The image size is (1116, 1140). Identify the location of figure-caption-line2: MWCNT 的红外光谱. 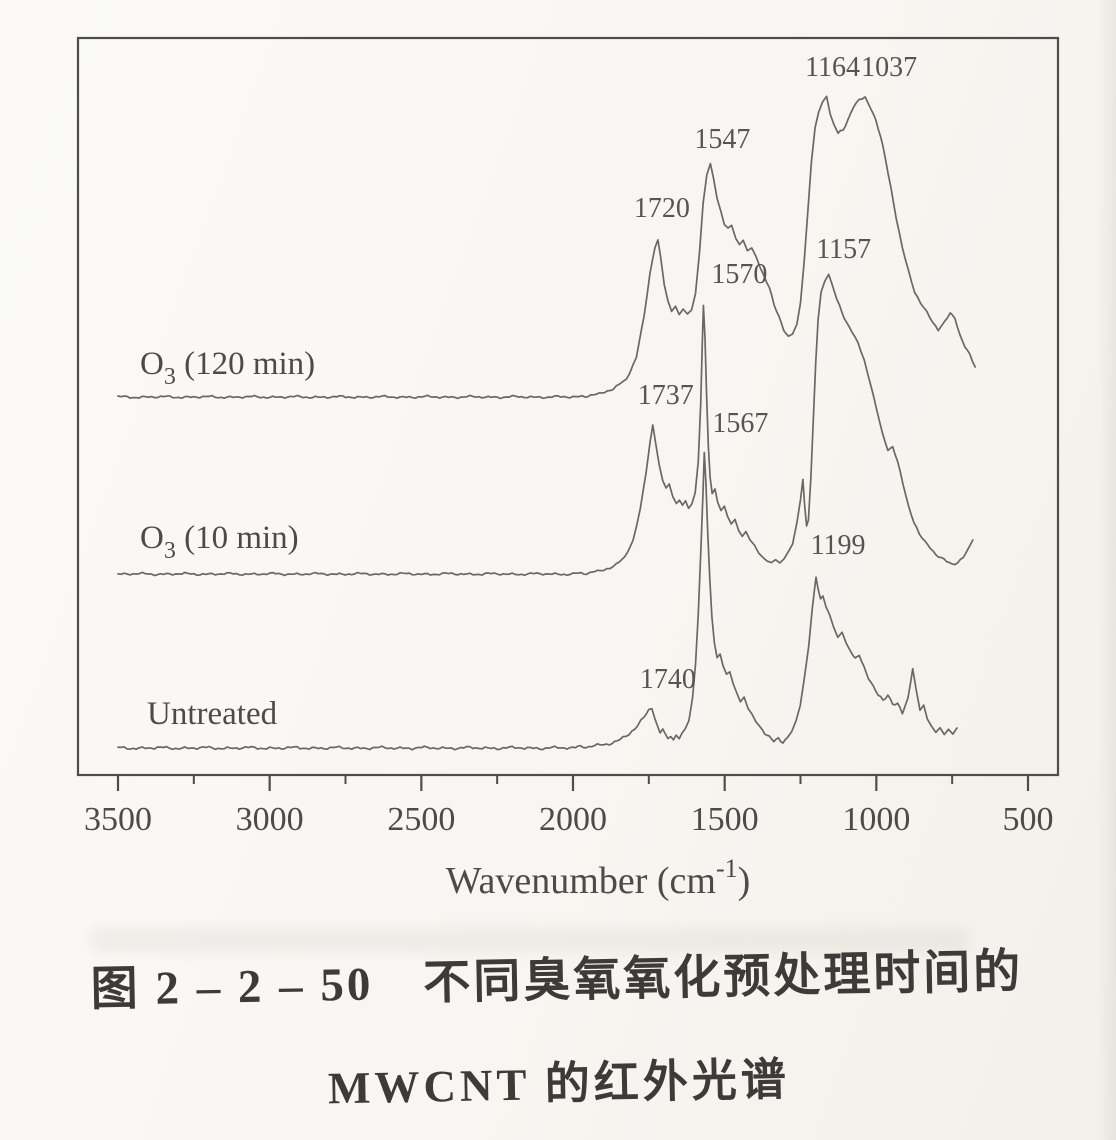
(559, 1084).